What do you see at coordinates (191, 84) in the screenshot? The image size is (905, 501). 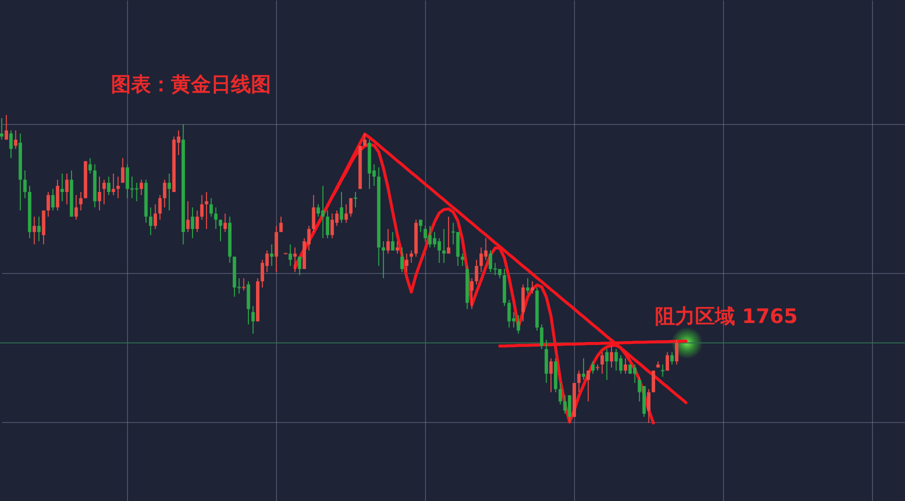 I see `chart-title: 图表：黄金日线图` at bounding box center [191, 84].